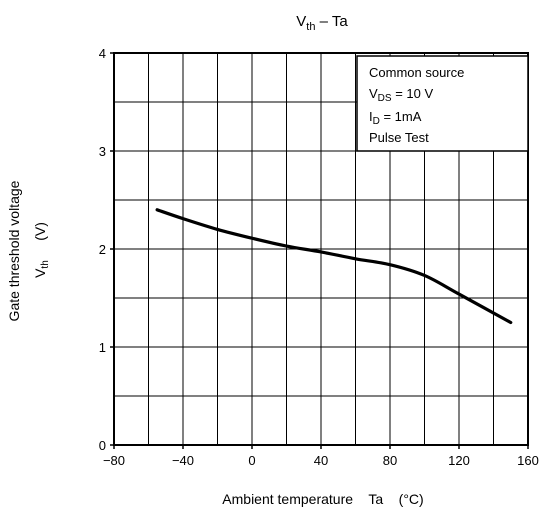 The image size is (547, 515). What do you see at coordinates (322, 23) in the screenshot?
I see `chart-title: Vth – Ta` at bounding box center [322, 23].